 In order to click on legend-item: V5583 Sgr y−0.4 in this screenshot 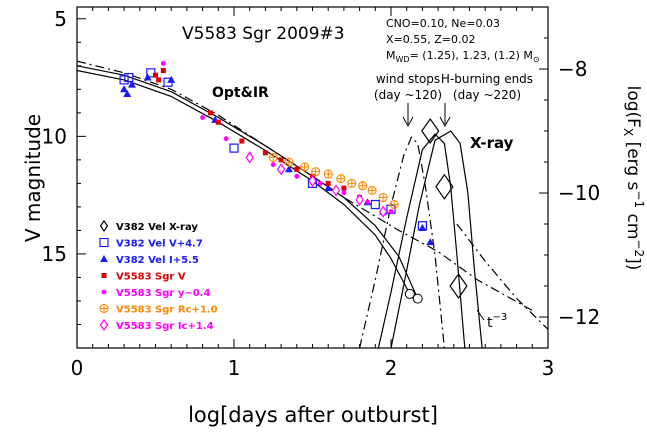, I will do `click(155, 293)`.